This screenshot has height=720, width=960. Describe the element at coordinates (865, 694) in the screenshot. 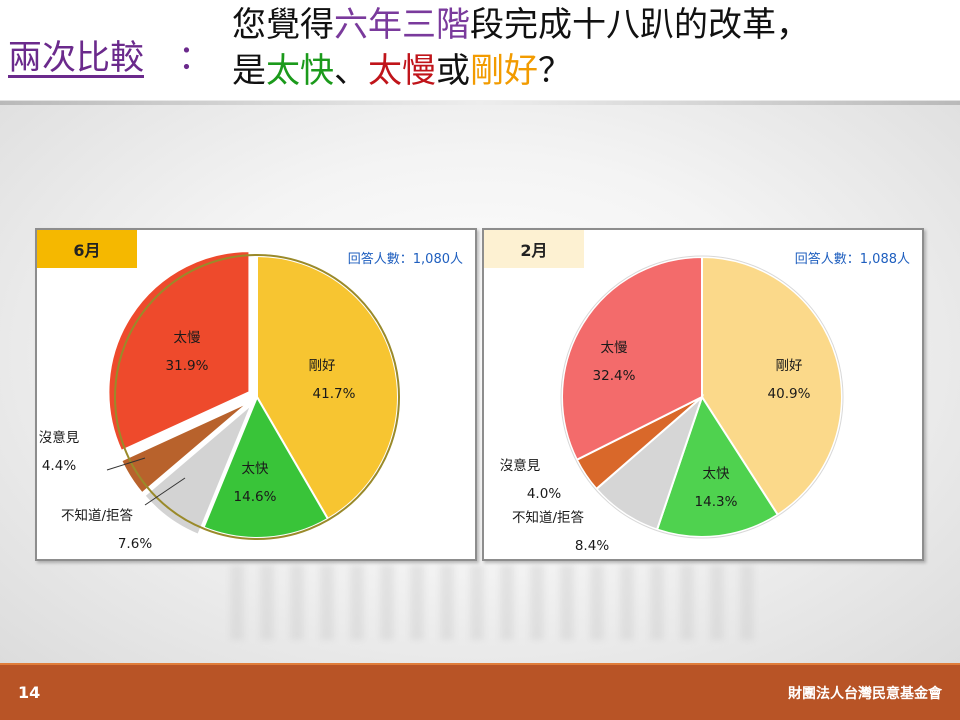

I see `organization-name: 財團法人台灣民意基金會` at that location.